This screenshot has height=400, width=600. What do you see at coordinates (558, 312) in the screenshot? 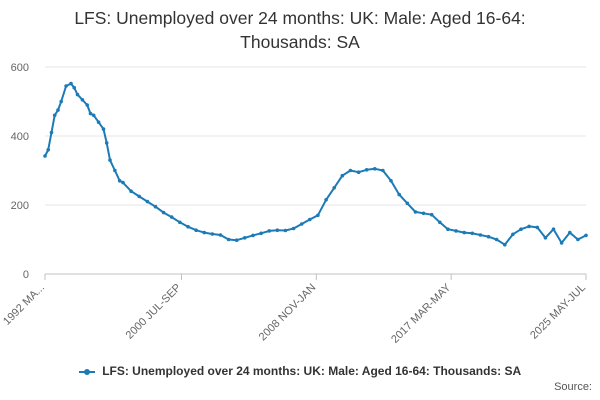
I see `x-tick-label: 2025 MAY-JUL` at bounding box center [558, 312].